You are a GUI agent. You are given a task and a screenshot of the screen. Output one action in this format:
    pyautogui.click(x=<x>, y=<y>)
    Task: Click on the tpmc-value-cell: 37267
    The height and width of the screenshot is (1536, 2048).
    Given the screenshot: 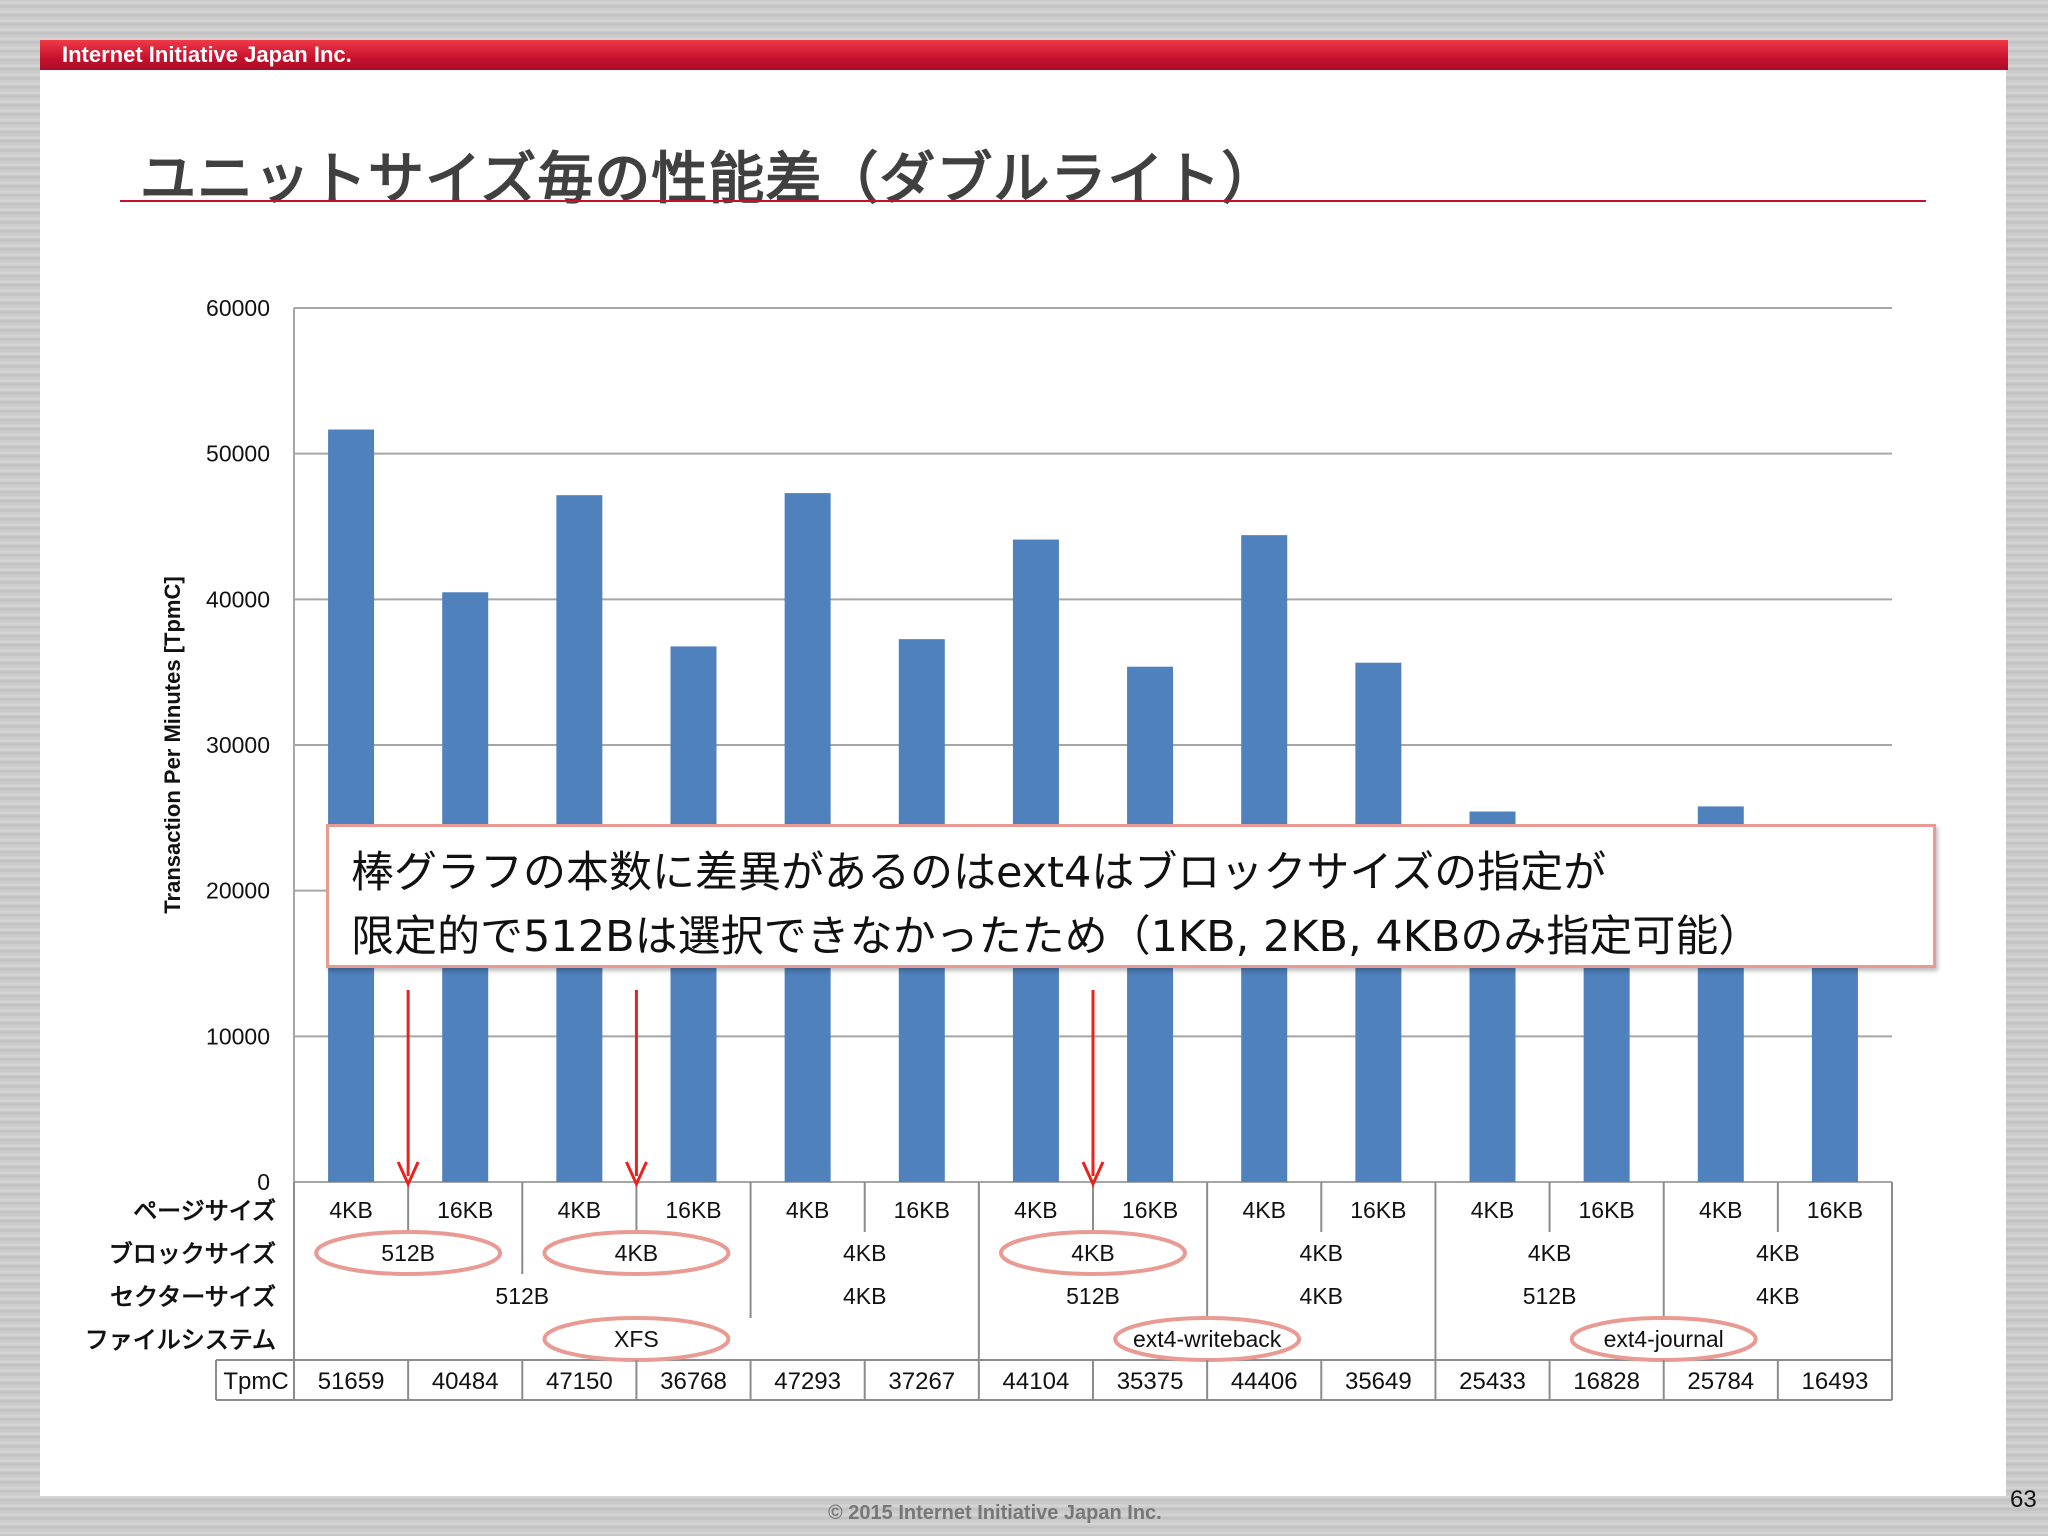 What is the action you would take?
    pyautogui.click(x=921, y=1381)
    